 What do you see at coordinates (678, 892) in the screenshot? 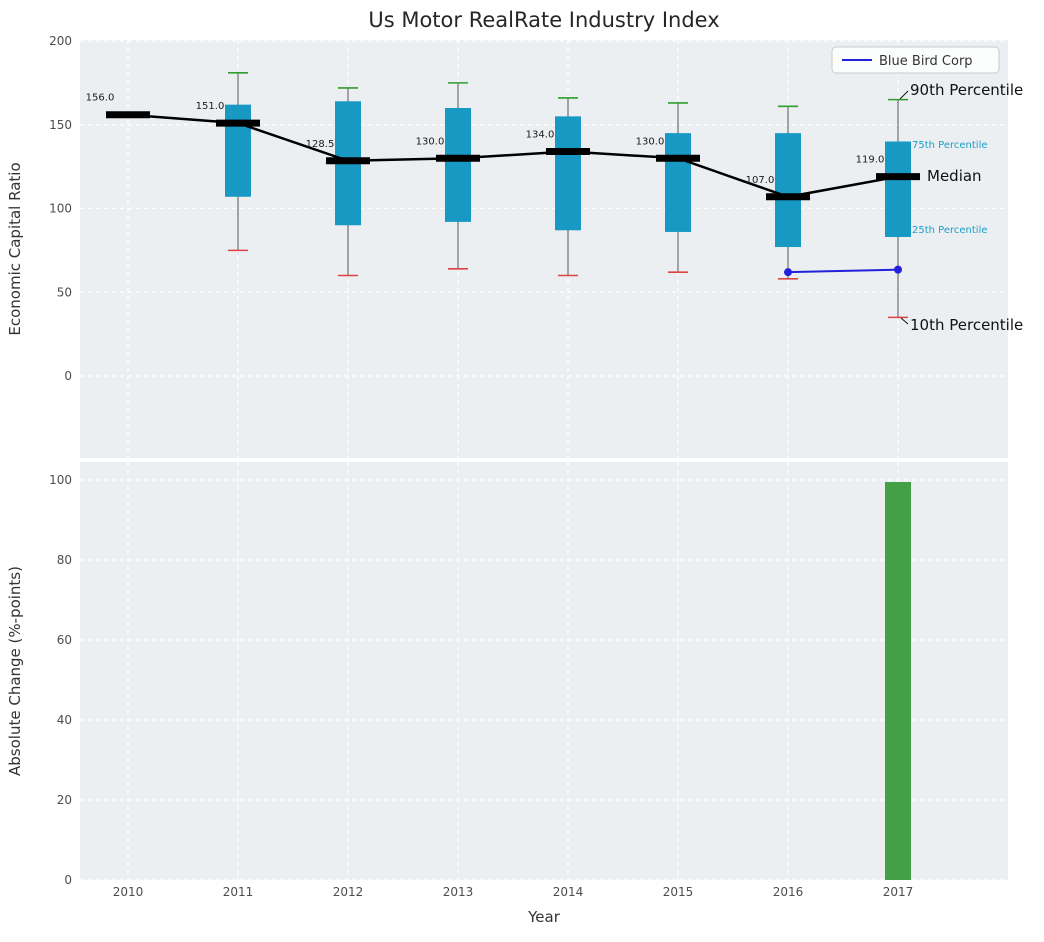
I see `x-tick-label: 2015` at bounding box center [678, 892].